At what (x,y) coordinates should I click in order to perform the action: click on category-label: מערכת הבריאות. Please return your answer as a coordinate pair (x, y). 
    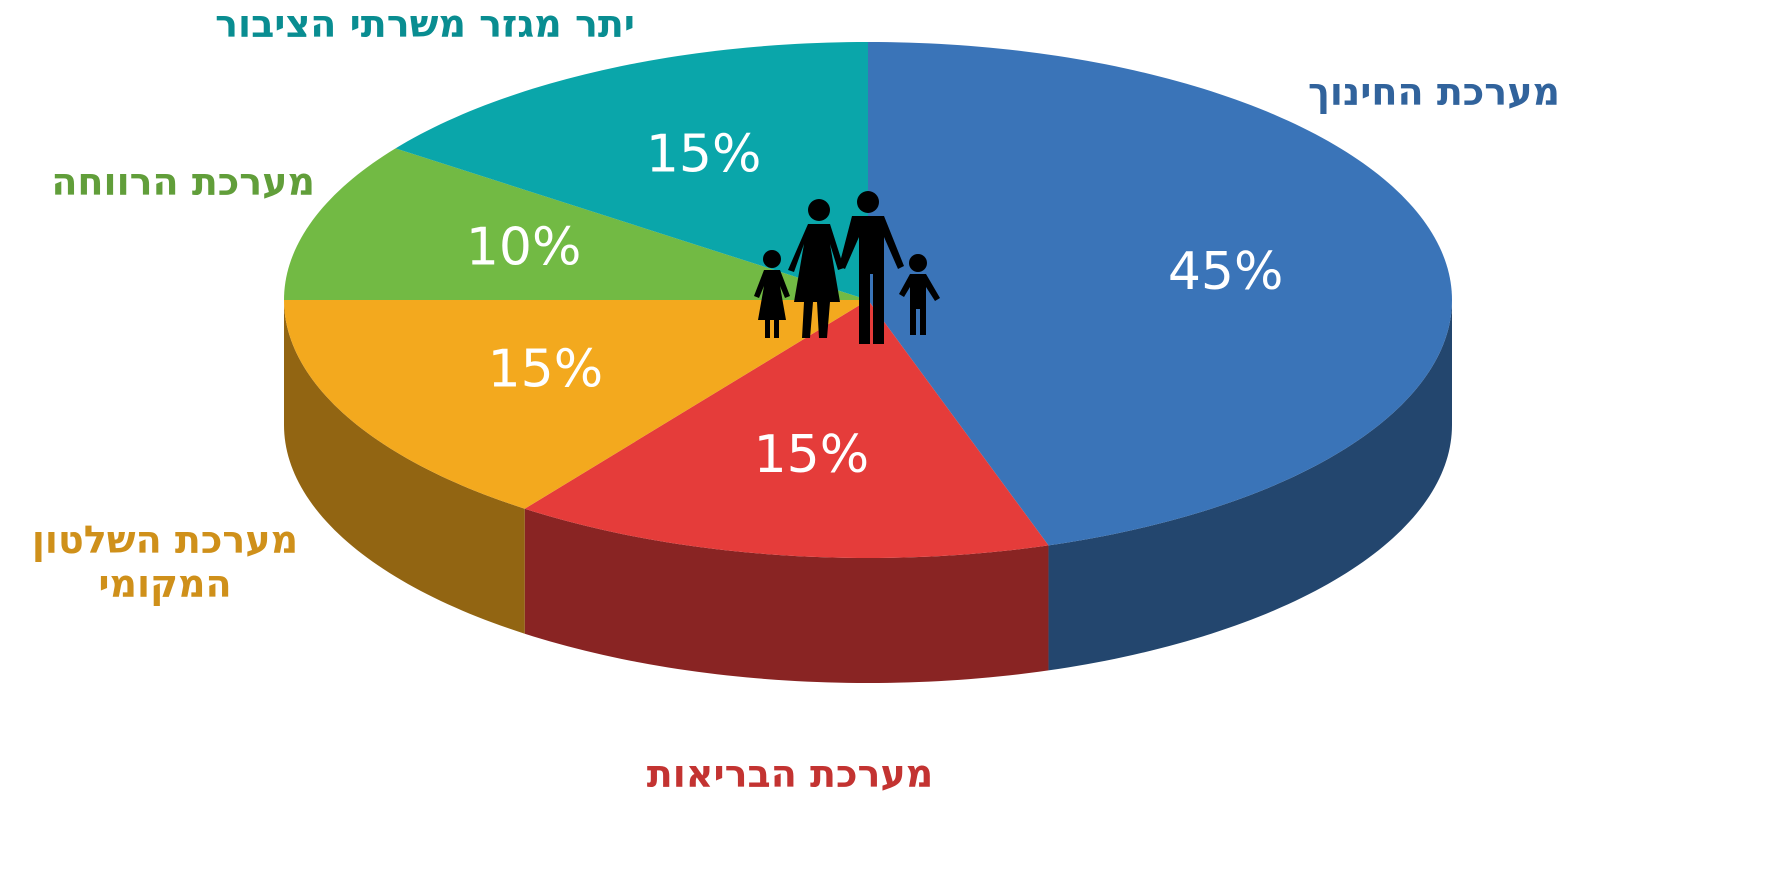
    Looking at the image, I should click on (790, 774).